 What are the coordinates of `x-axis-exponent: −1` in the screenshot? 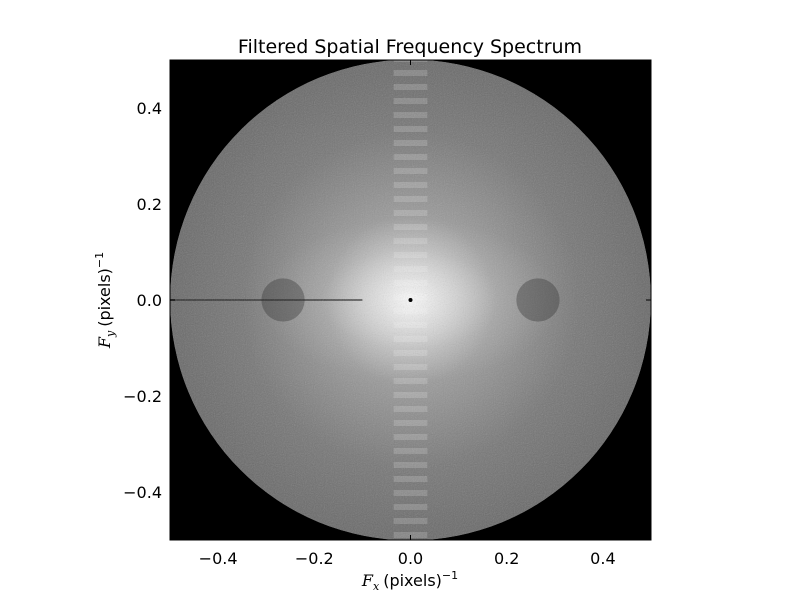 It's located at (450, 575).